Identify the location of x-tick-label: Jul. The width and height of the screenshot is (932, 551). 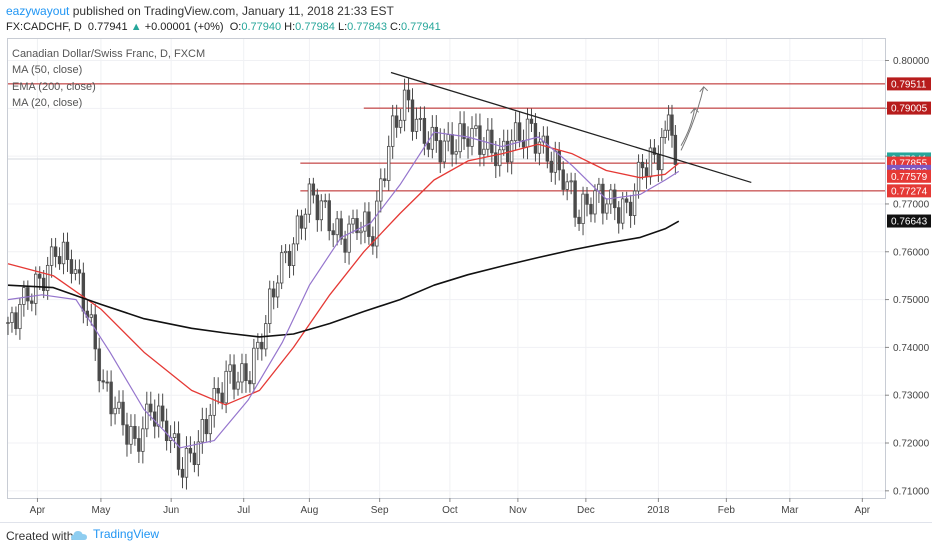
(243, 510).